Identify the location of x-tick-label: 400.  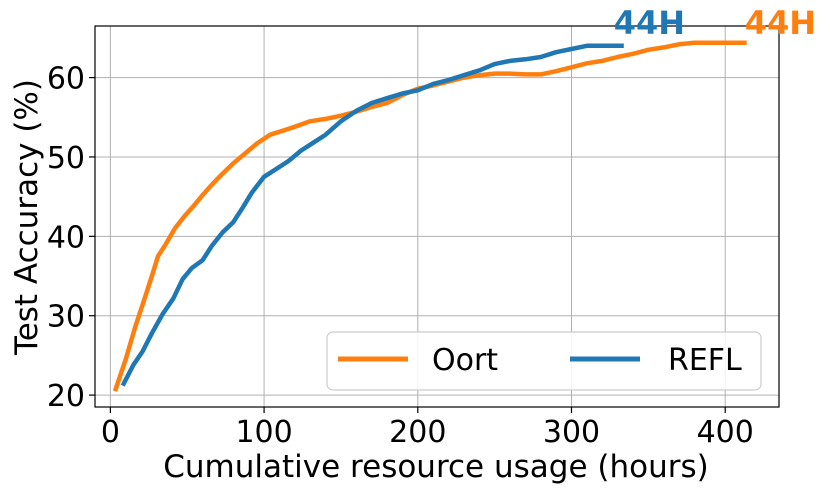
(725, 432).